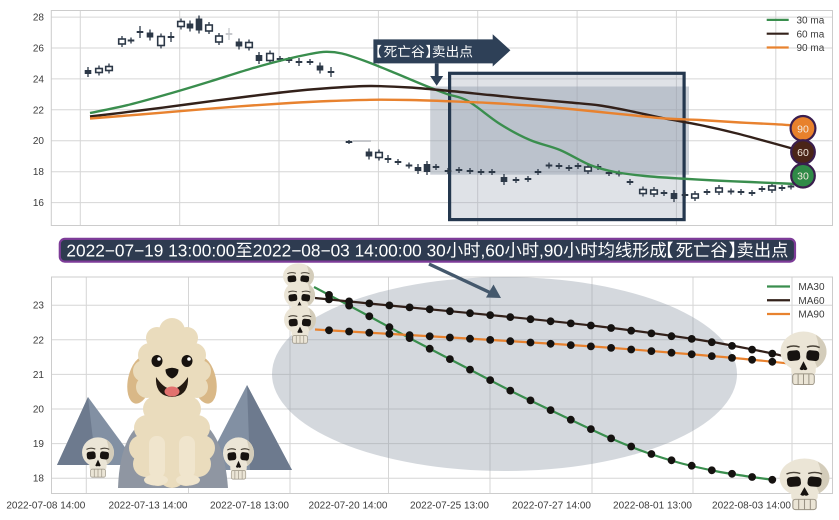  What do you see at coordinates (148, 506) in the screenshot?
I see `svg-text: 2022-07-13 14:00` at bounding box center [148, 506].